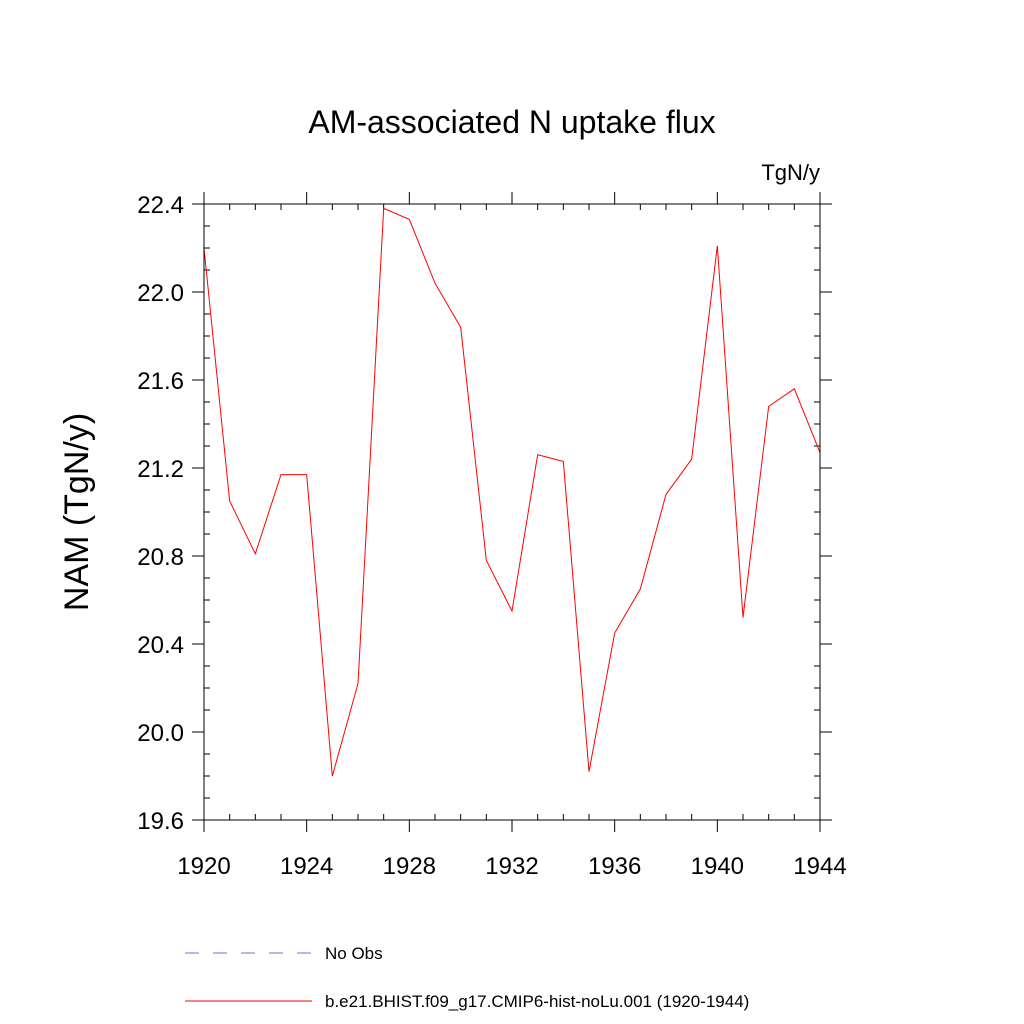 This screenshot has height=1024, width=1024. What do you see at coordinates (160, 469) in the screenshot?
I see `y-tick-label: 21.2` at bounding box center [160, 469].